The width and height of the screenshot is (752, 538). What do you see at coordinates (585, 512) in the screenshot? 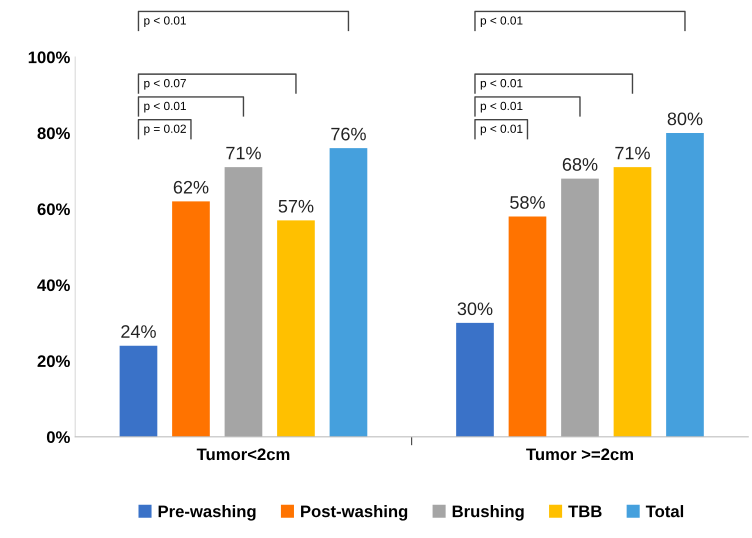
I see `legend-label: TBB` at bounding box center [585, 512].